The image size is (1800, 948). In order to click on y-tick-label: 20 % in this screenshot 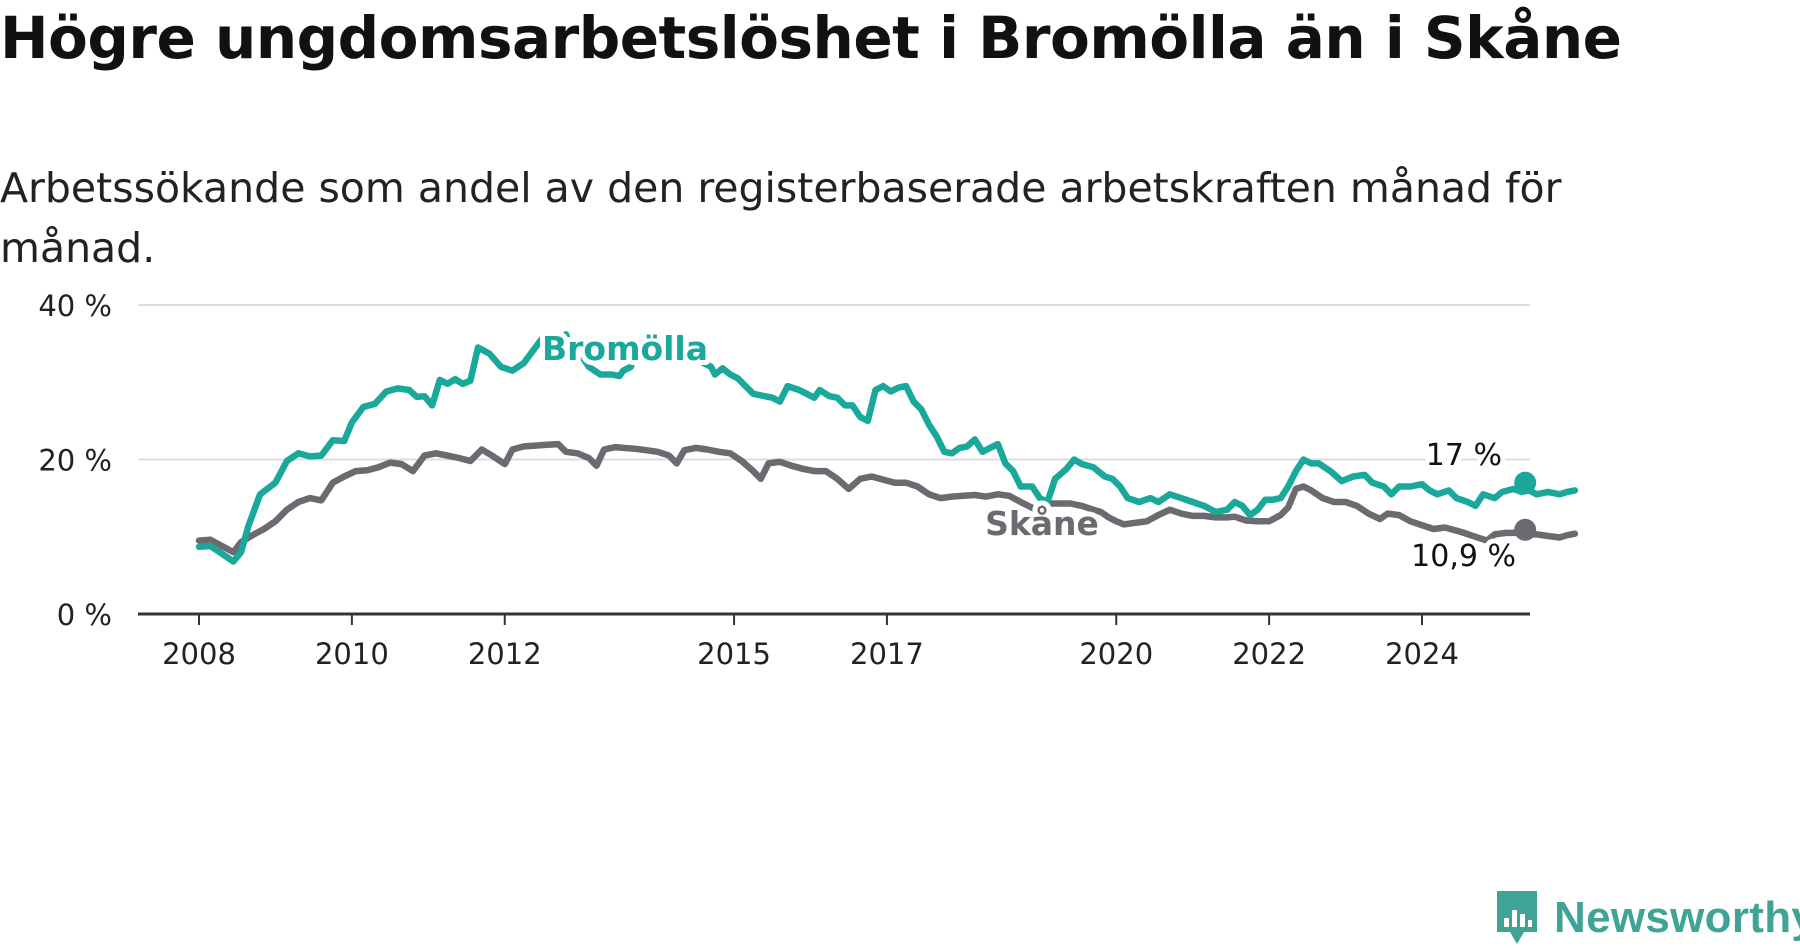, I will do `click(75, 461)`.